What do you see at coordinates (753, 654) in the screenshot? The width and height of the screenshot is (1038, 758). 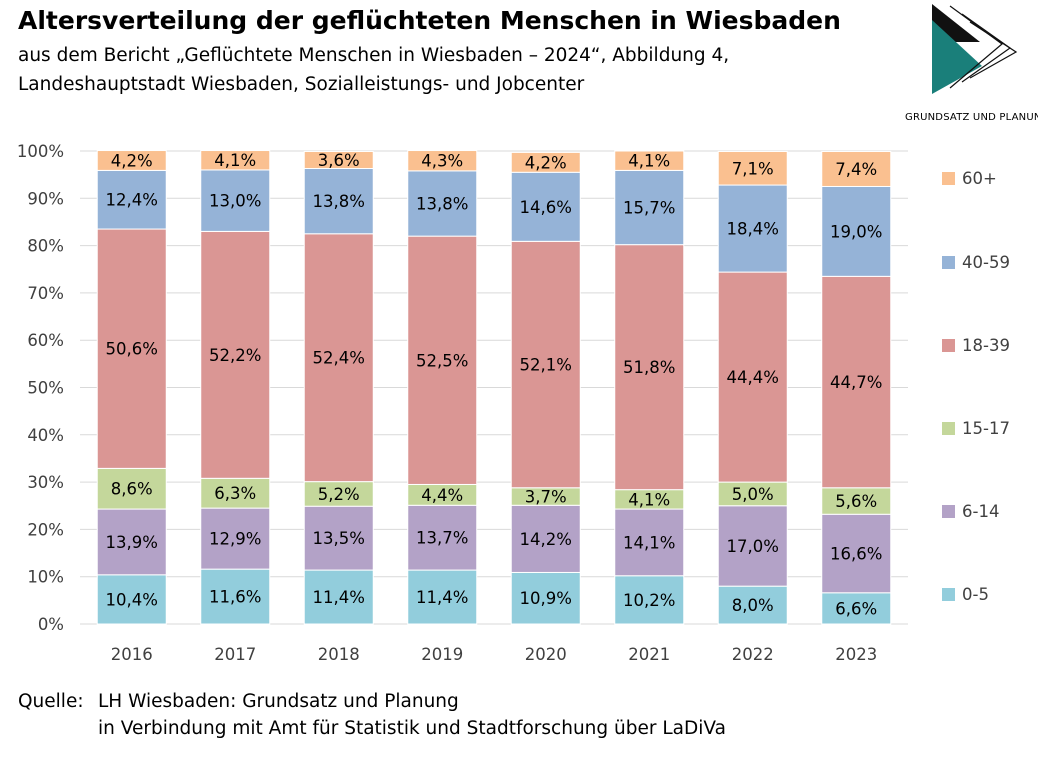 I see `x-tick-label: 2022` at bounding box center [753, 654].